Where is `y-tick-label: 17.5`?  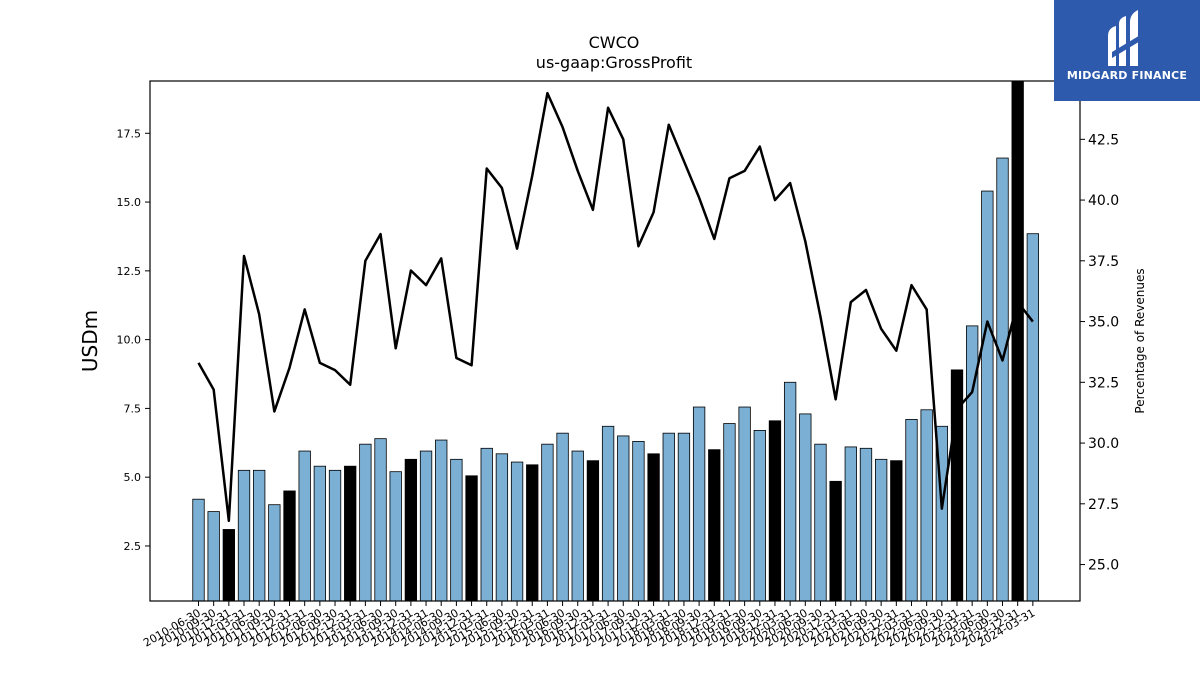
y-tick-label: 17.5 is located at coordinates (129, 133).